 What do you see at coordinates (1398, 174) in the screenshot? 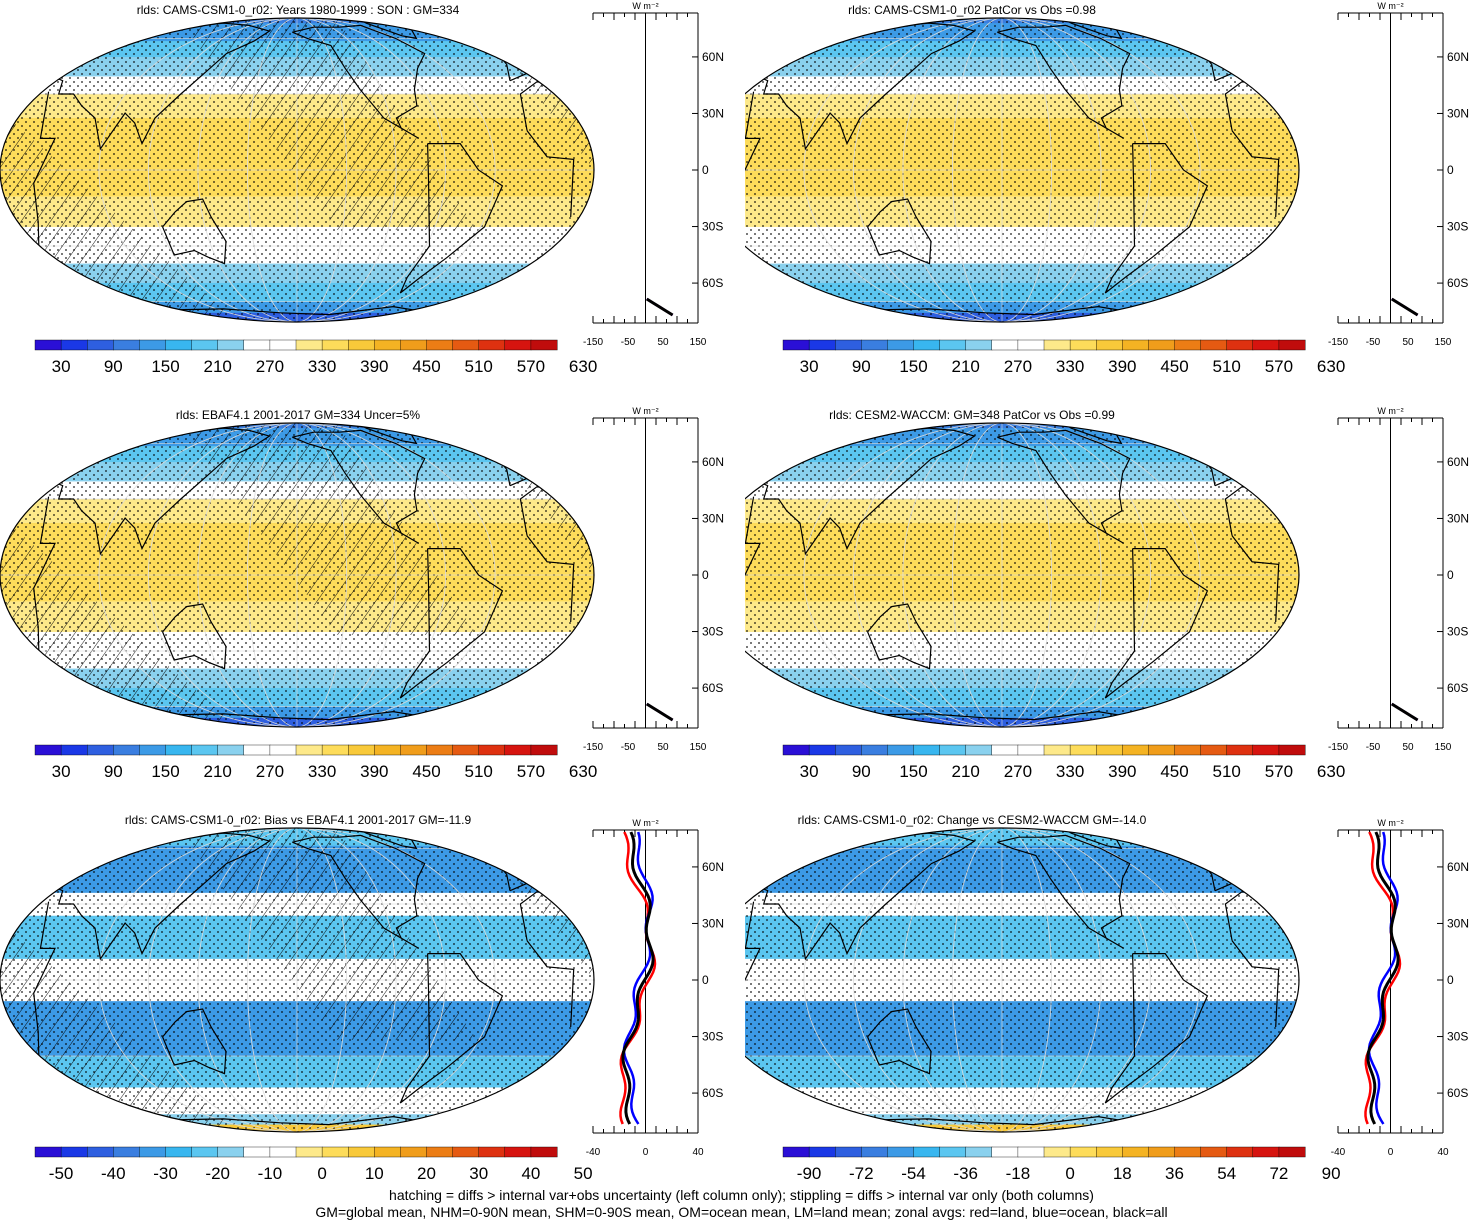
I see `zonal-profile: W m⁻² -150 -50 50 150 60N 30N 0 30S 60S` at bounding box center [1398, 174].